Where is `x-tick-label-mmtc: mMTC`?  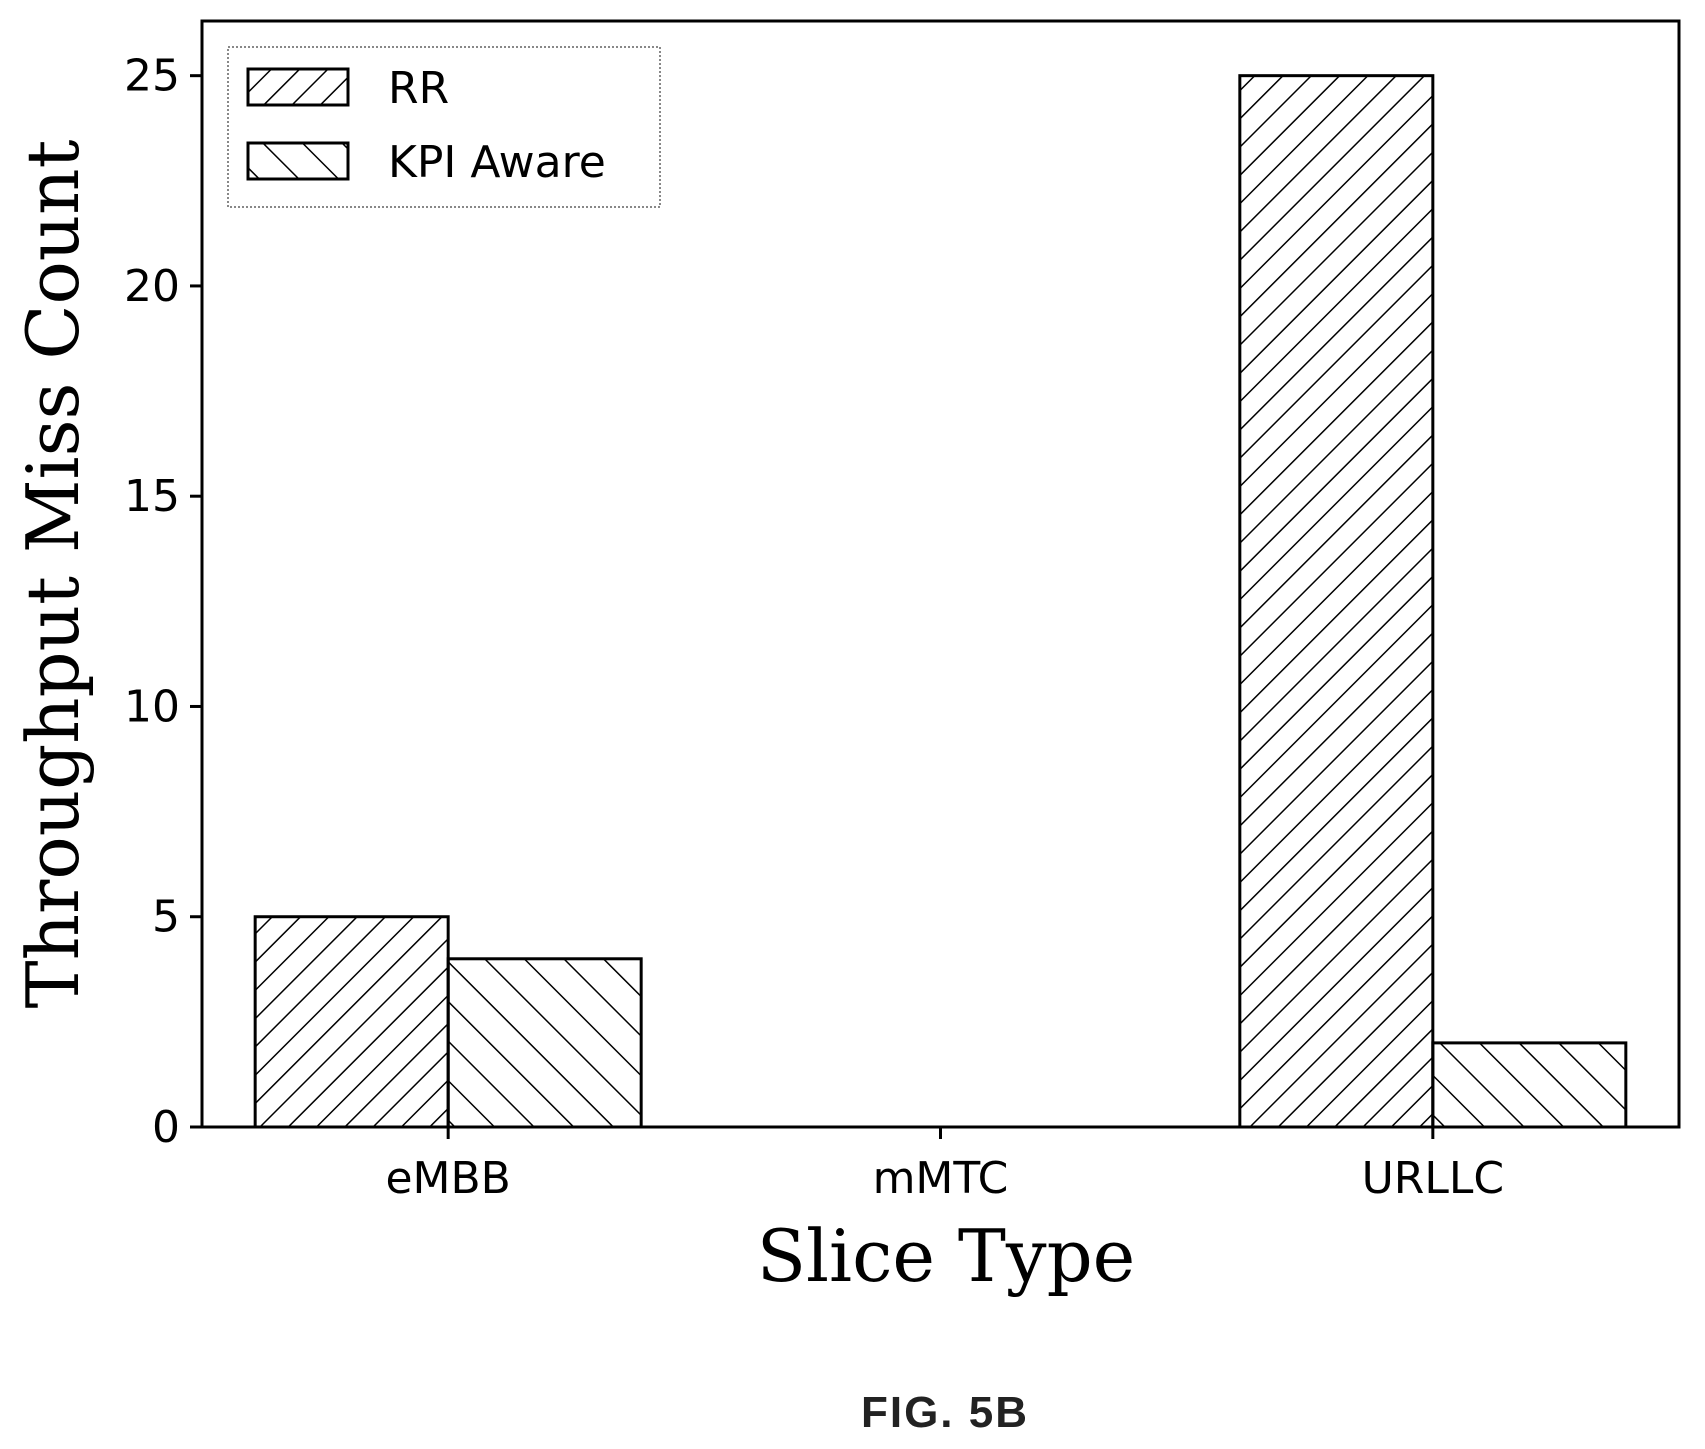 x-tick-label-mmtc: mMTC is located at coordinates (941, 1178).